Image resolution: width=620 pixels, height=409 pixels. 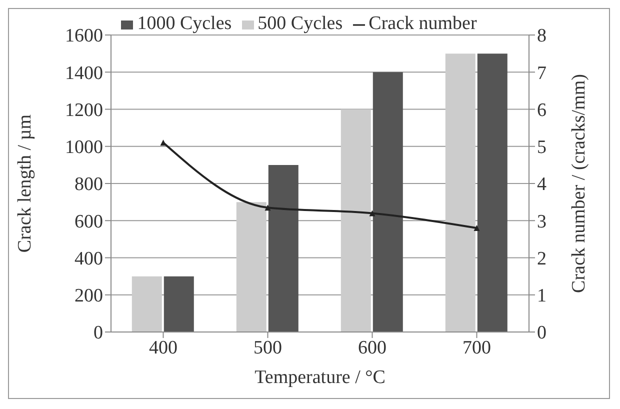 I want to click on y2-axis-title: Crack number / (cracks/mm), so click(x=579, y=183).